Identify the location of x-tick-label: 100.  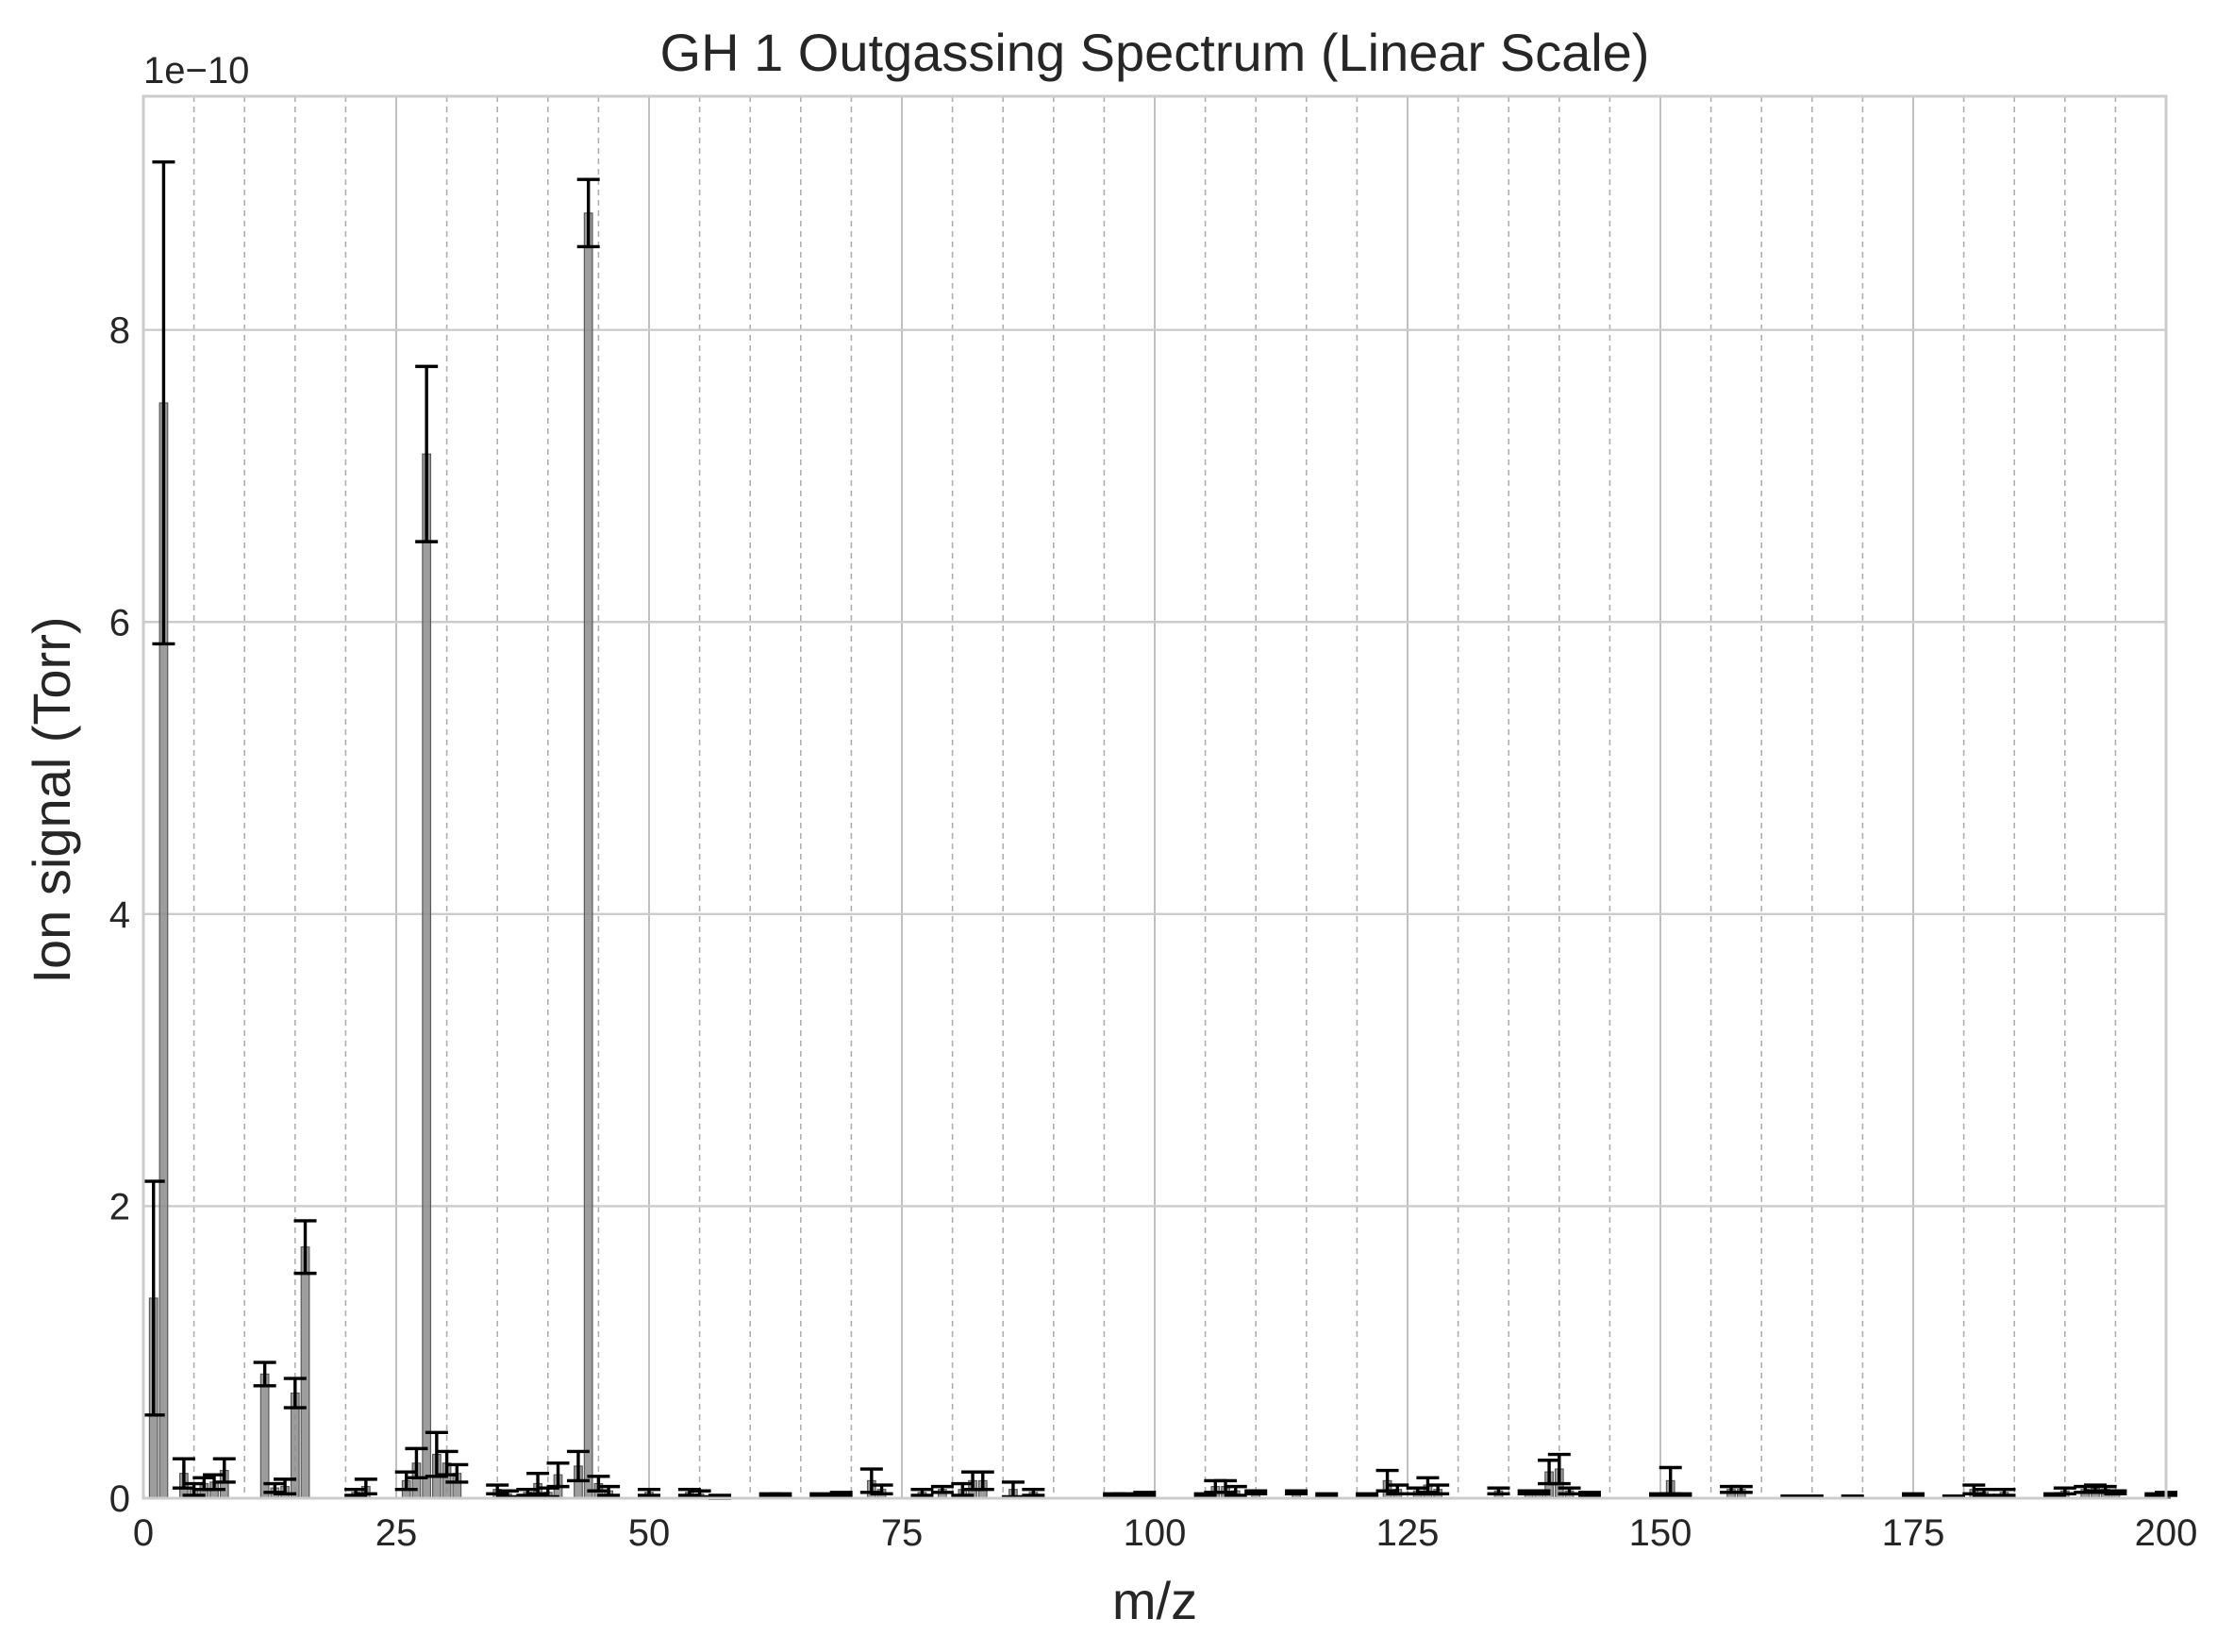
(1155, 1533).